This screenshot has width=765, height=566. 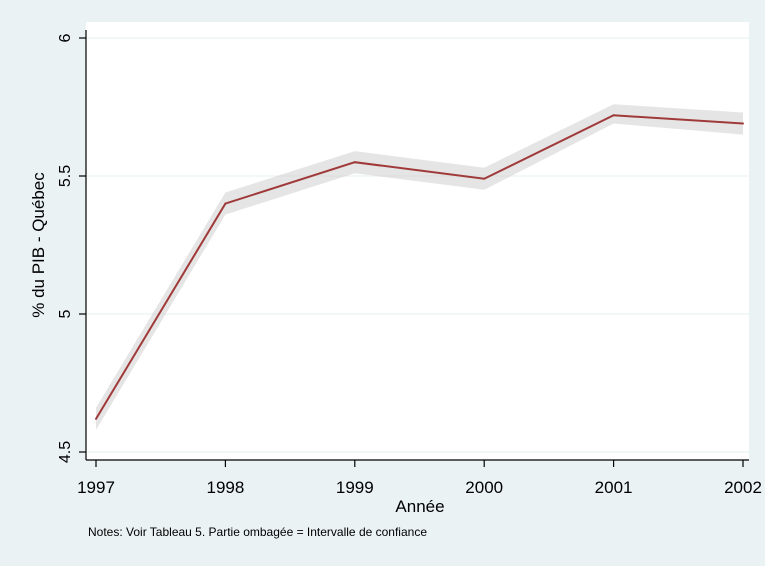 What do you see at coordinates (65, 37) in the screenshot?
I see `y-tick-label: 6` at bounding box center [65, 37].